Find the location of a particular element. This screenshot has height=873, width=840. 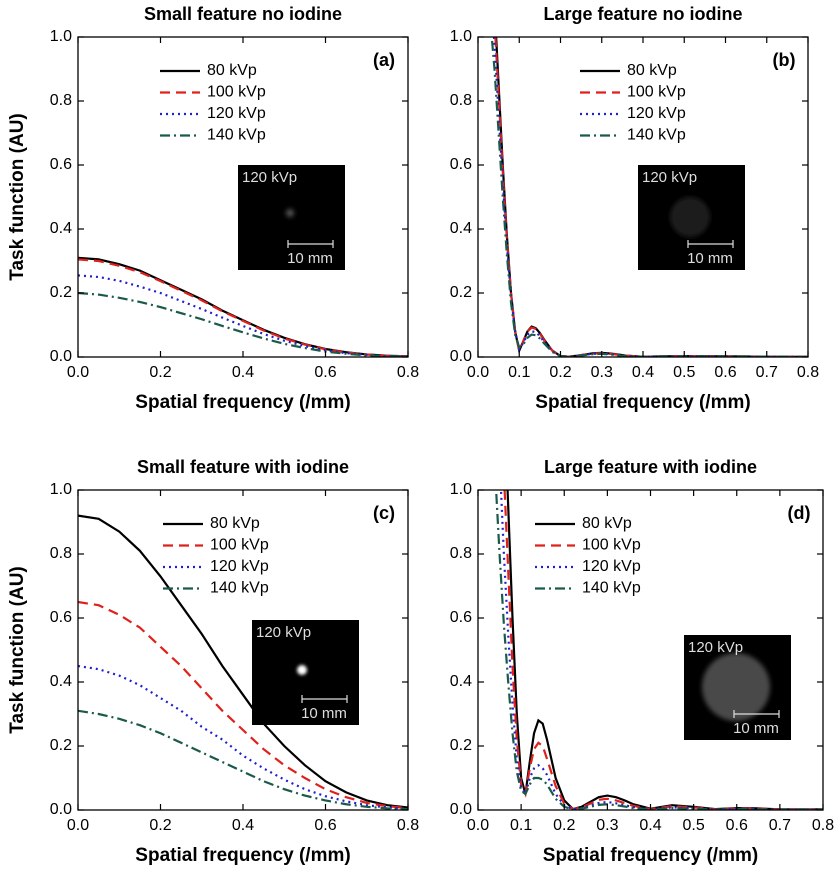

panel-letter: (a) is located at coordinates (384, 60).